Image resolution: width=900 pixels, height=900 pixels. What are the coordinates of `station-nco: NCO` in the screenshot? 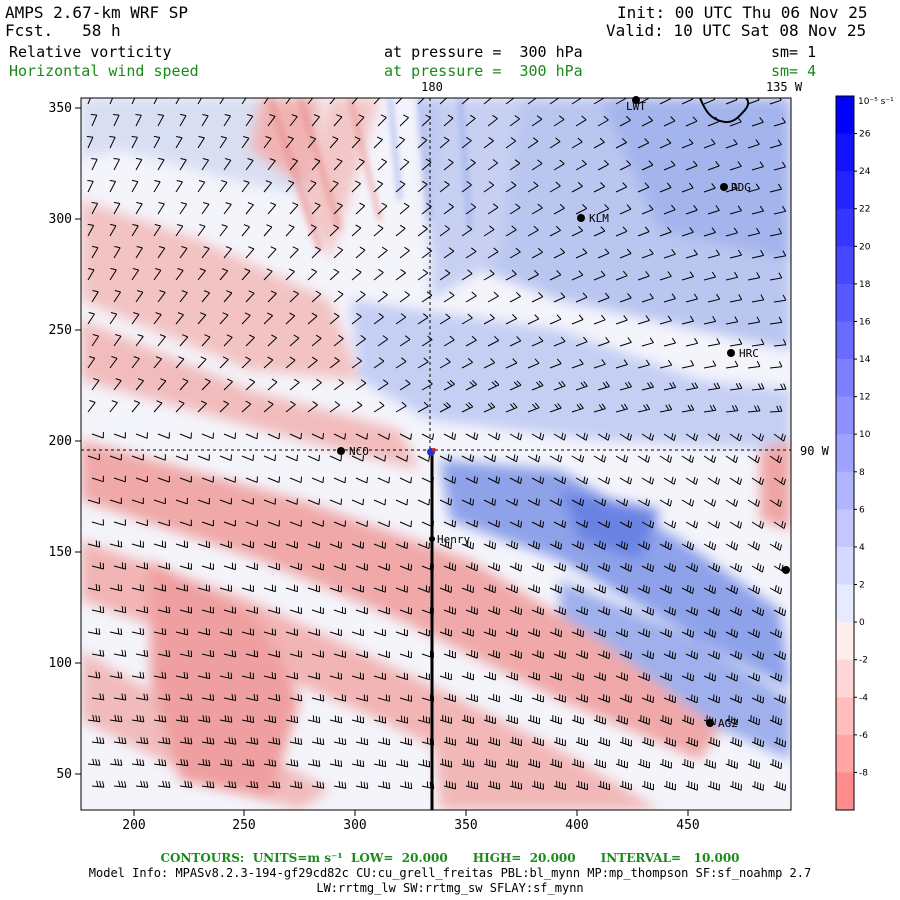 It's located at (353, 451).